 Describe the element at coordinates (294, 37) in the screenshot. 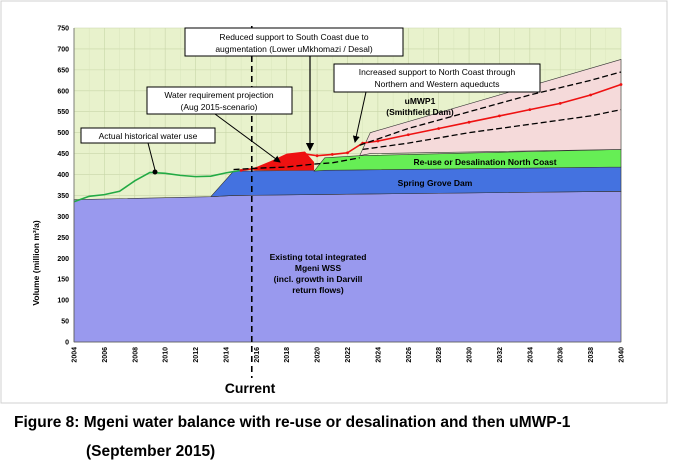

I see `annotation-text: Reduced support to South Coast due to` at that location.